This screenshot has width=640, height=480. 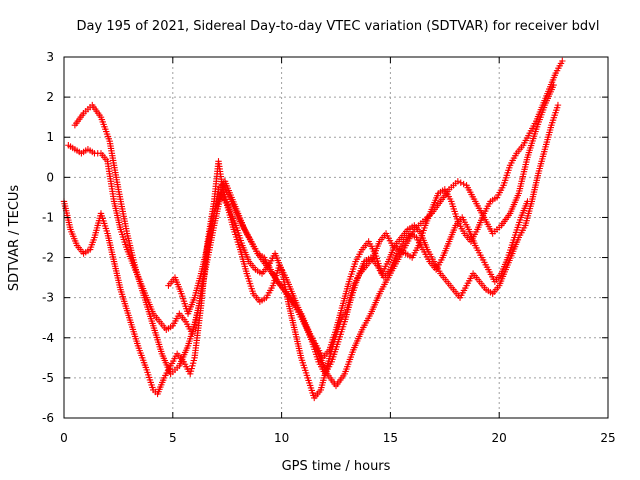 I want to click on y-tick-label: 0, so click(x=50, y=177).